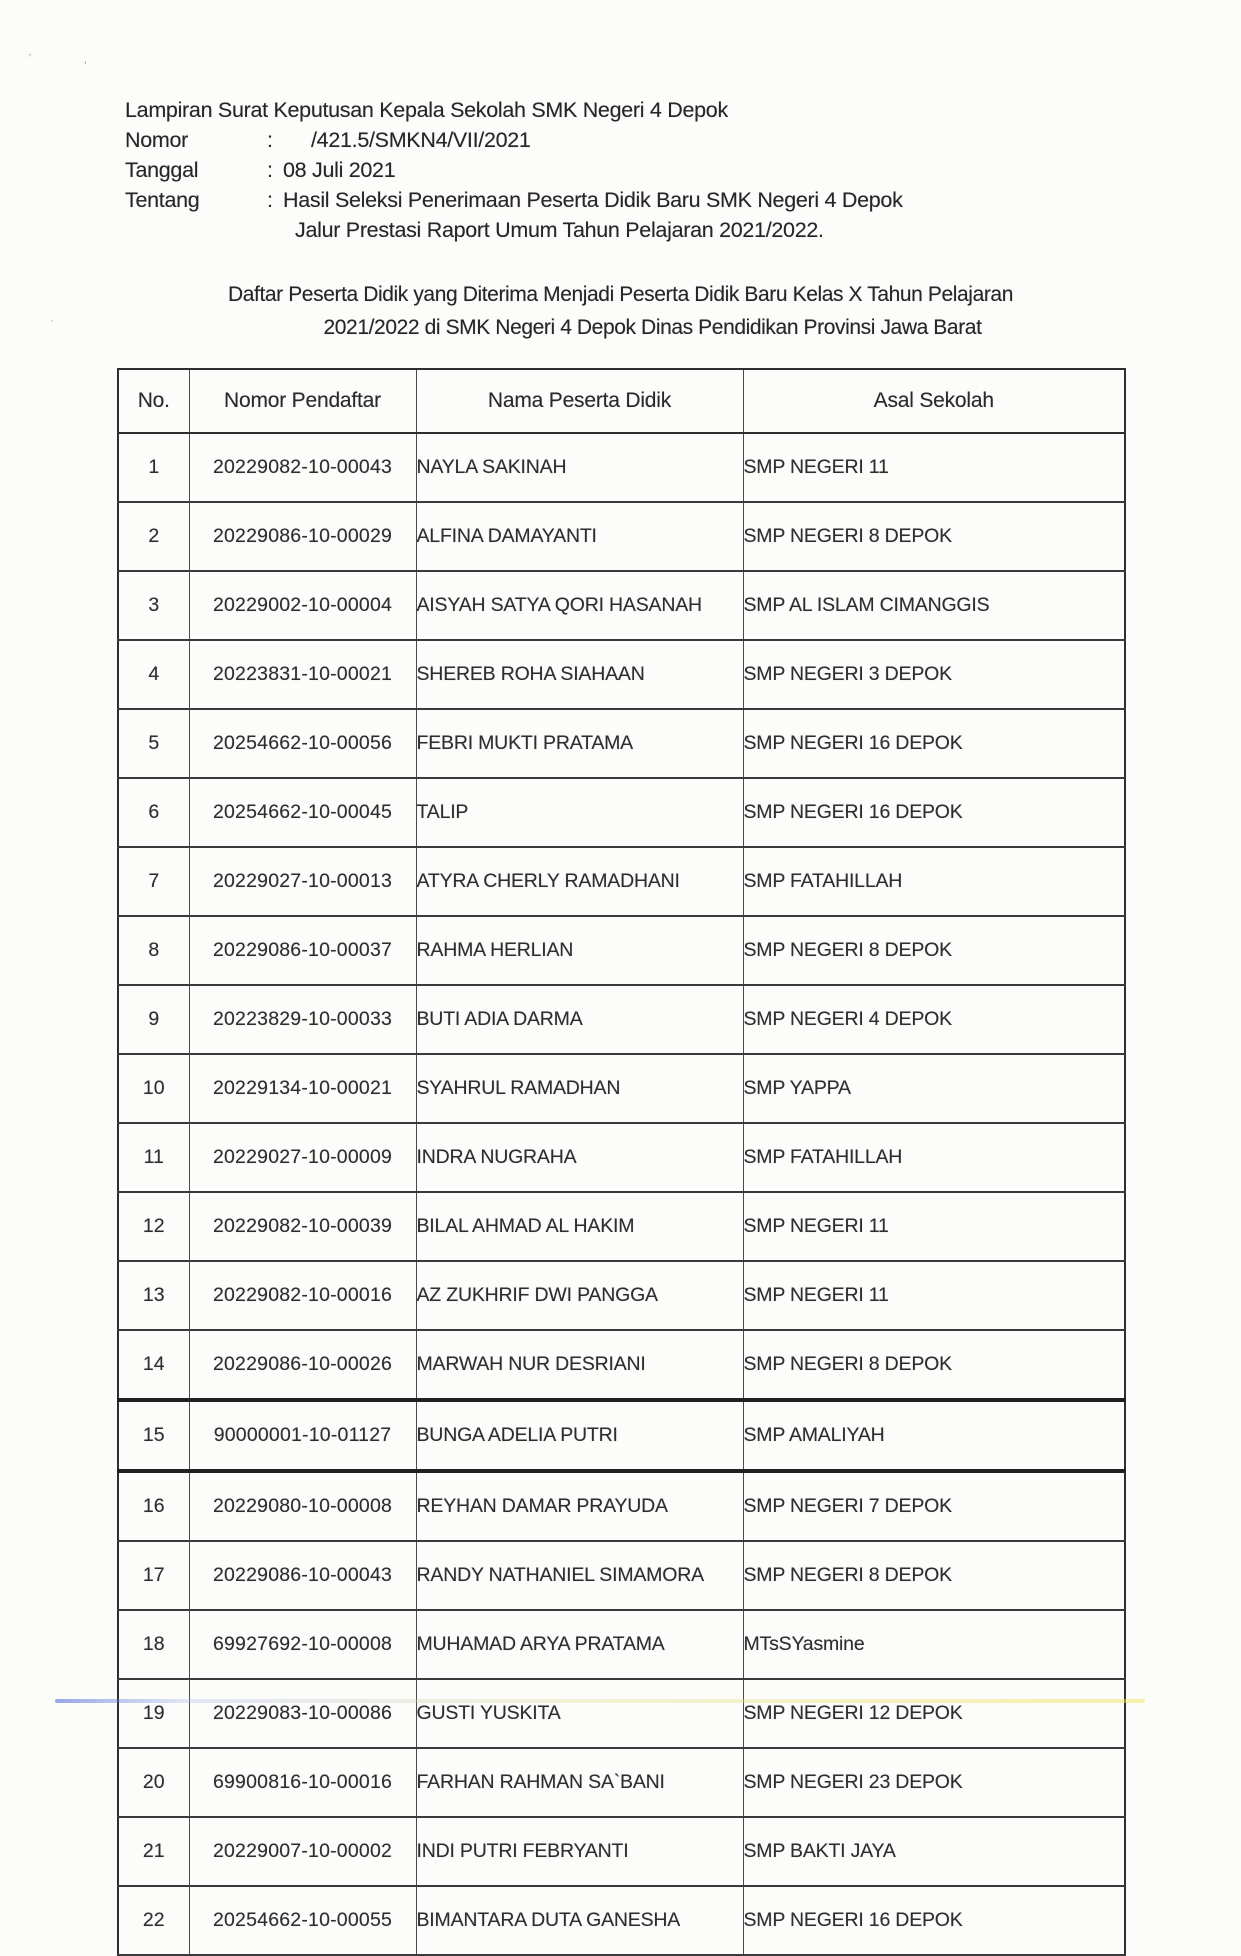 The image size is (1241, 1956). What do you see at coordinates (162, 170) in the screenshot?
I see `tanggal-label: Tanggal` at bounding box center [162, 170].